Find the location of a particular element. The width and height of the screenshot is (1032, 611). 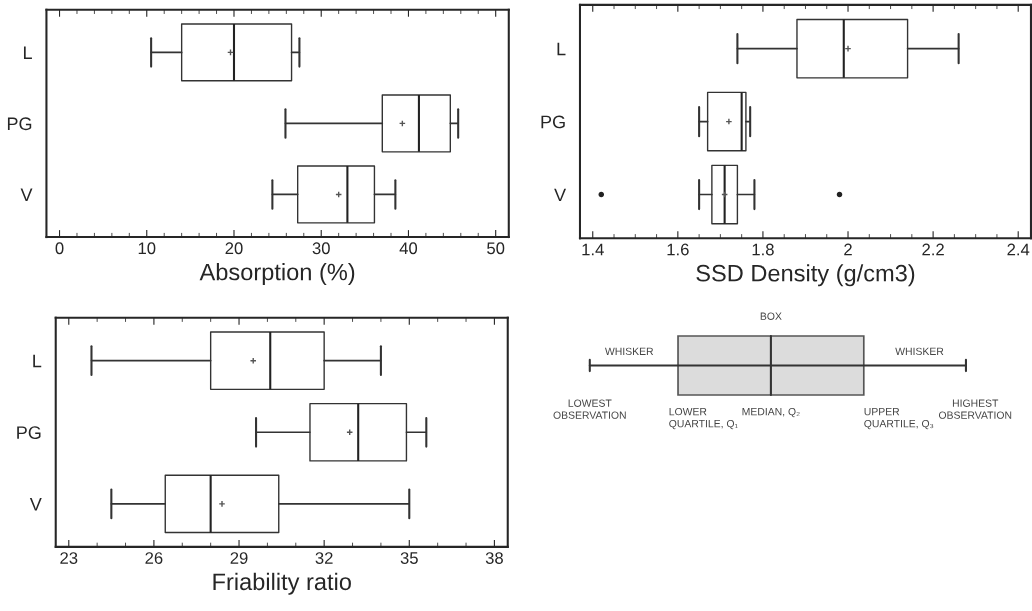

x-tick-label: 2.2 is located at coordinates (933, 249).